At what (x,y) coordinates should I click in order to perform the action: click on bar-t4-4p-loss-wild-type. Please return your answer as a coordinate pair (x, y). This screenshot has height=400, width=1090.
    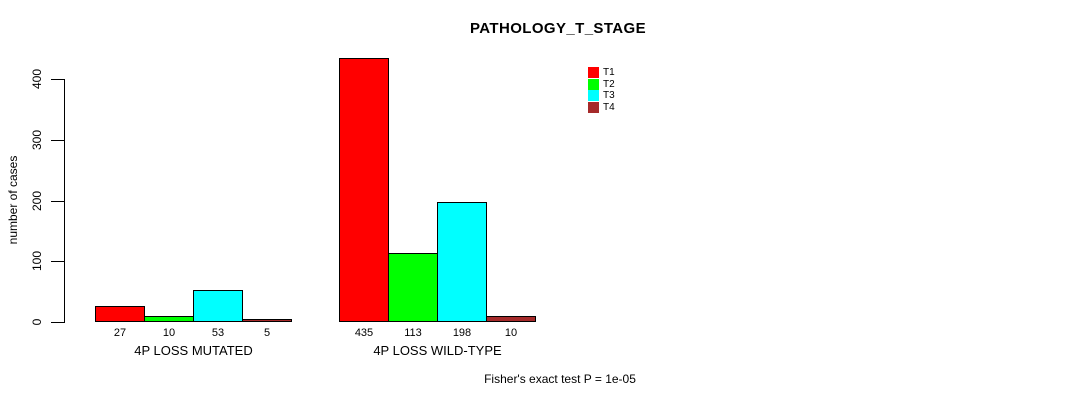
    Looking at the image, I should click on (511, 319).